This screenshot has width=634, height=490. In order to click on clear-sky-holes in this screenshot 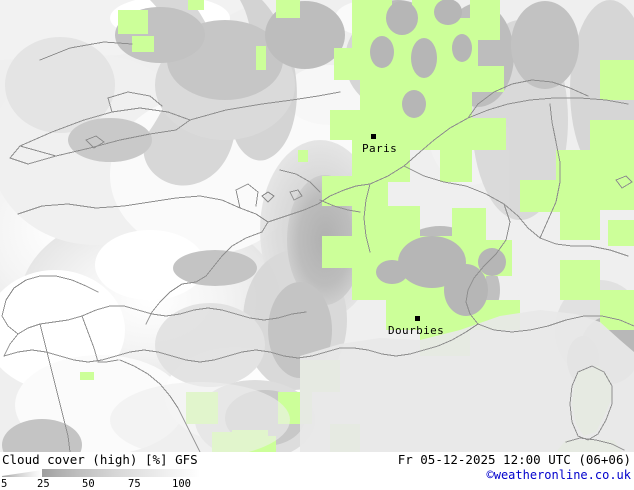, I will do `click(438, 158)`.